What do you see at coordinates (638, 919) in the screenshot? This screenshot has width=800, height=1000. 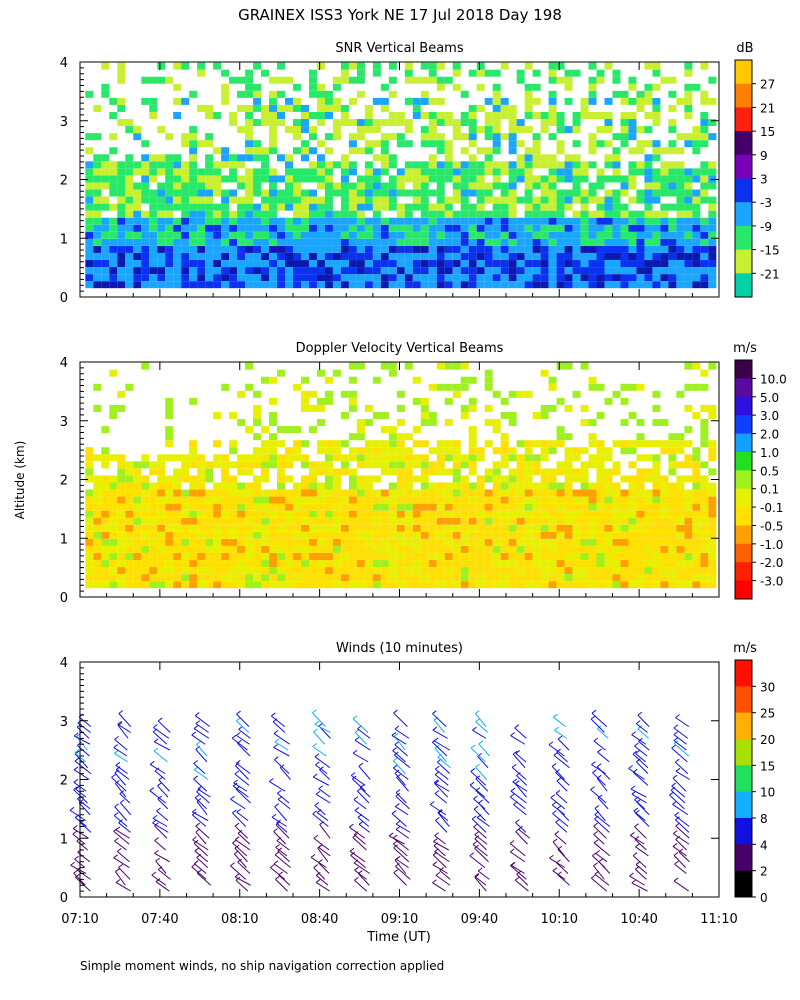 I see `x-tick-label: 10:40` at bounding box center [638, 919].